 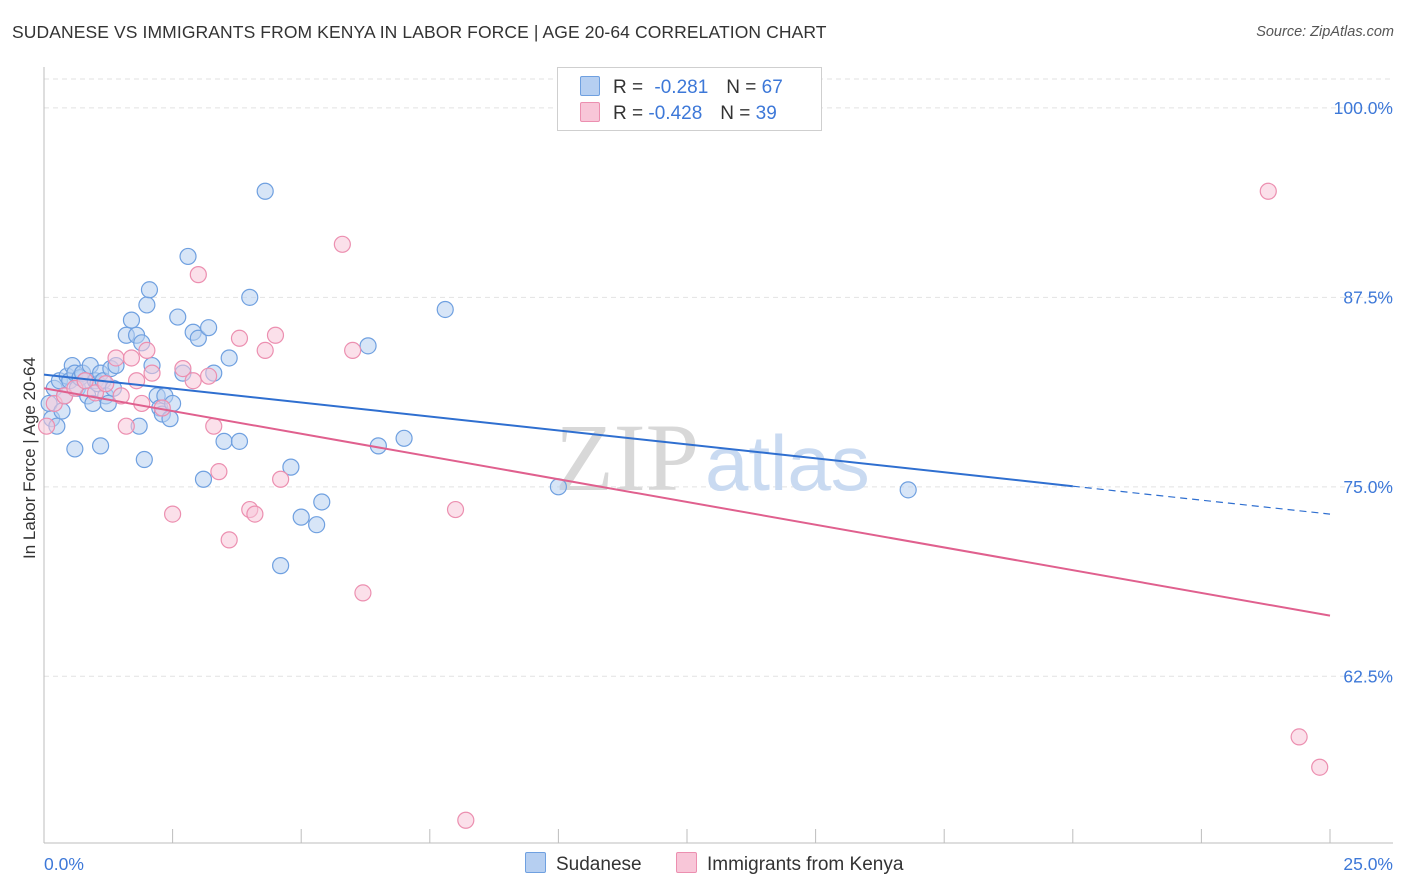 I want to click on bottom-legend-label: Immigrants from Kenya, so click(x=805, y=864).